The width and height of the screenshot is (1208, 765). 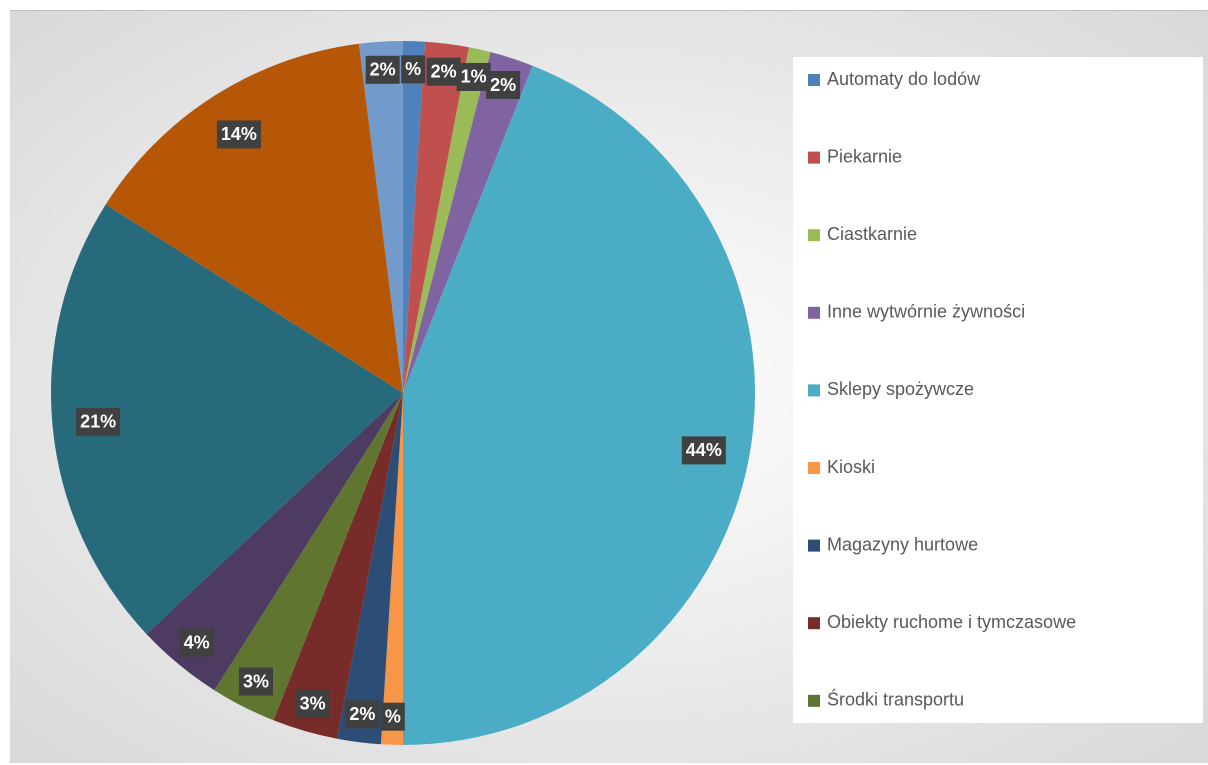 I want to click on data-label: 14%, so click(x=239, y=134).